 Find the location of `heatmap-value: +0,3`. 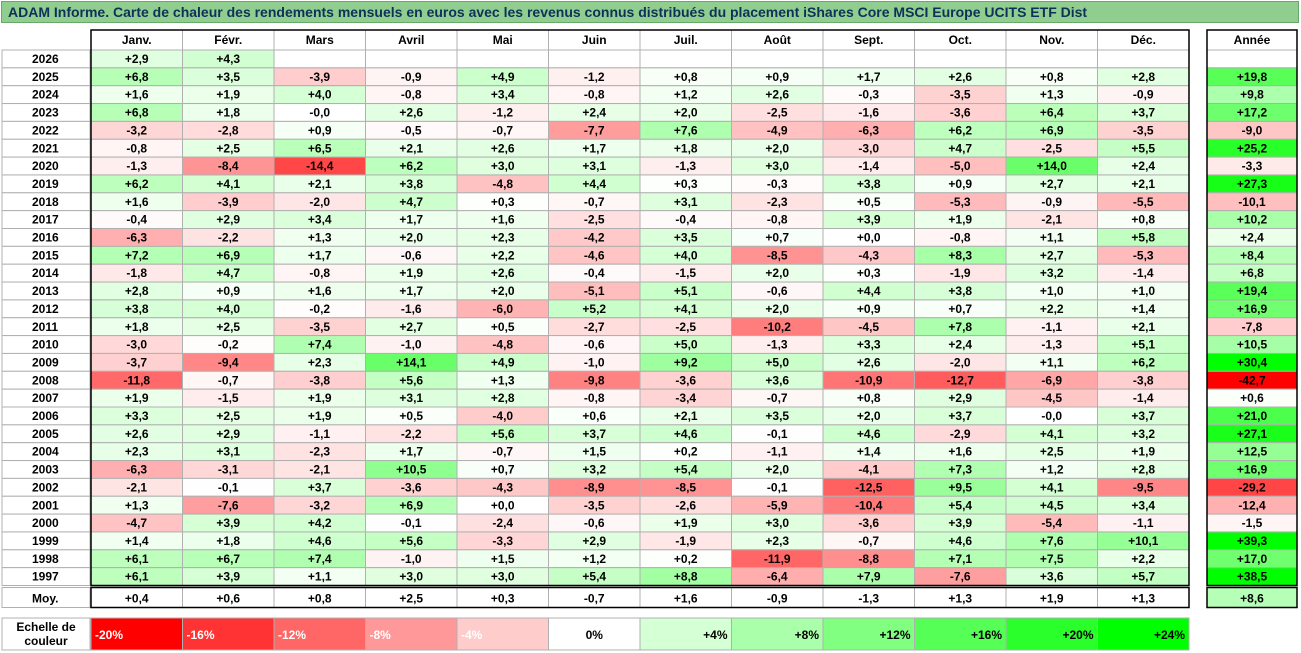

heatmap-value: +0,3 is located at coordinates (503, 202).